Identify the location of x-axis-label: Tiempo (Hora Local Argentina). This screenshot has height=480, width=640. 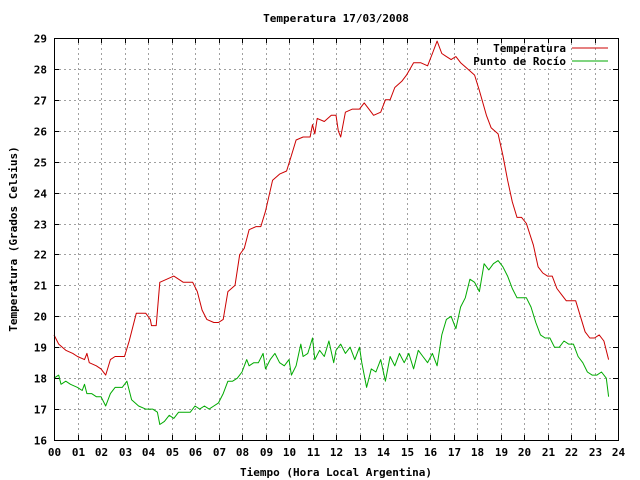
(336, 472).